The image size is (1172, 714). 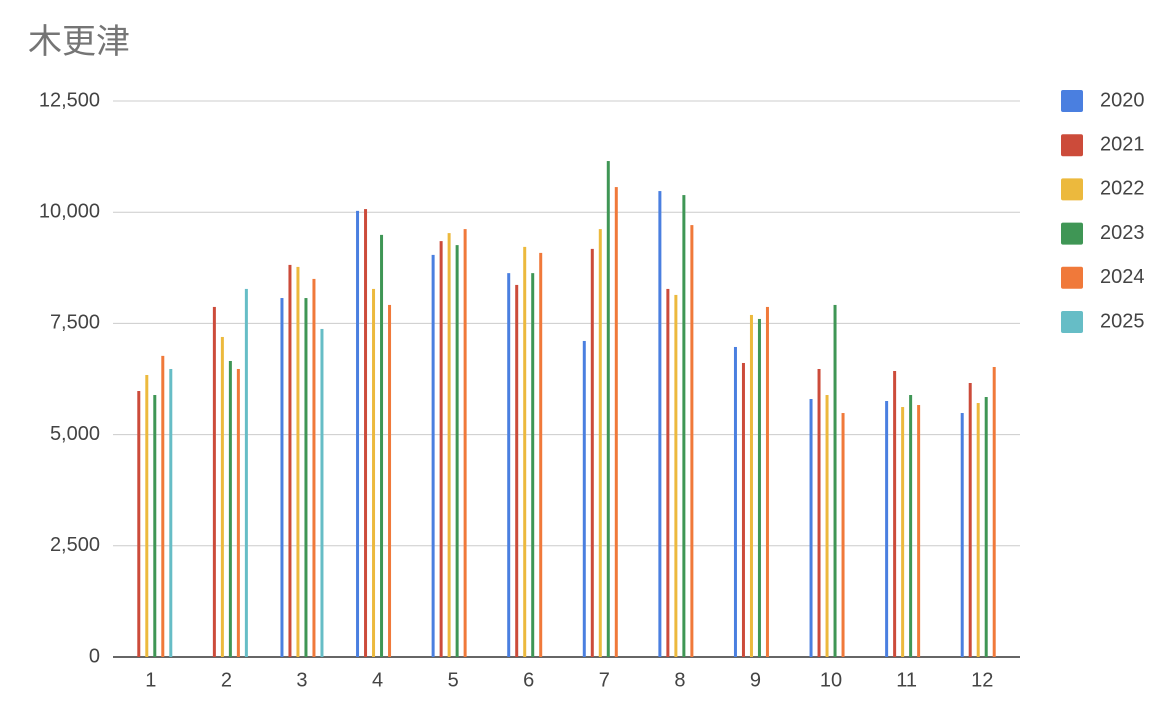 I want to click on x-tick-label: 10, so click(x=831, y=680).